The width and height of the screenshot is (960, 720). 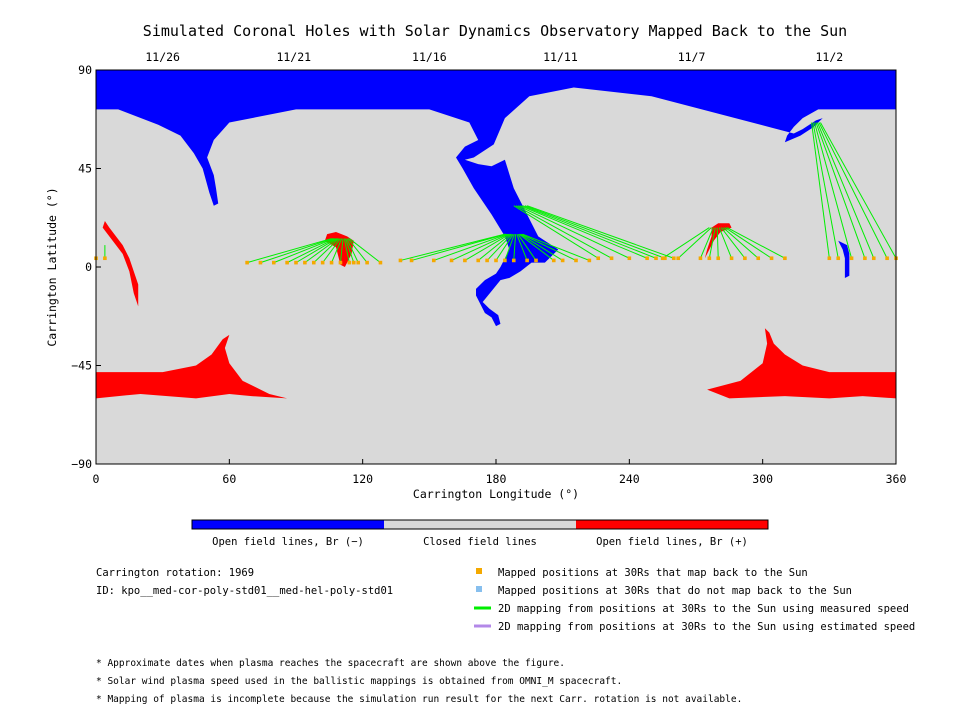 I want to click on date-tick-label: 11/11, so click(x=560, y=57).